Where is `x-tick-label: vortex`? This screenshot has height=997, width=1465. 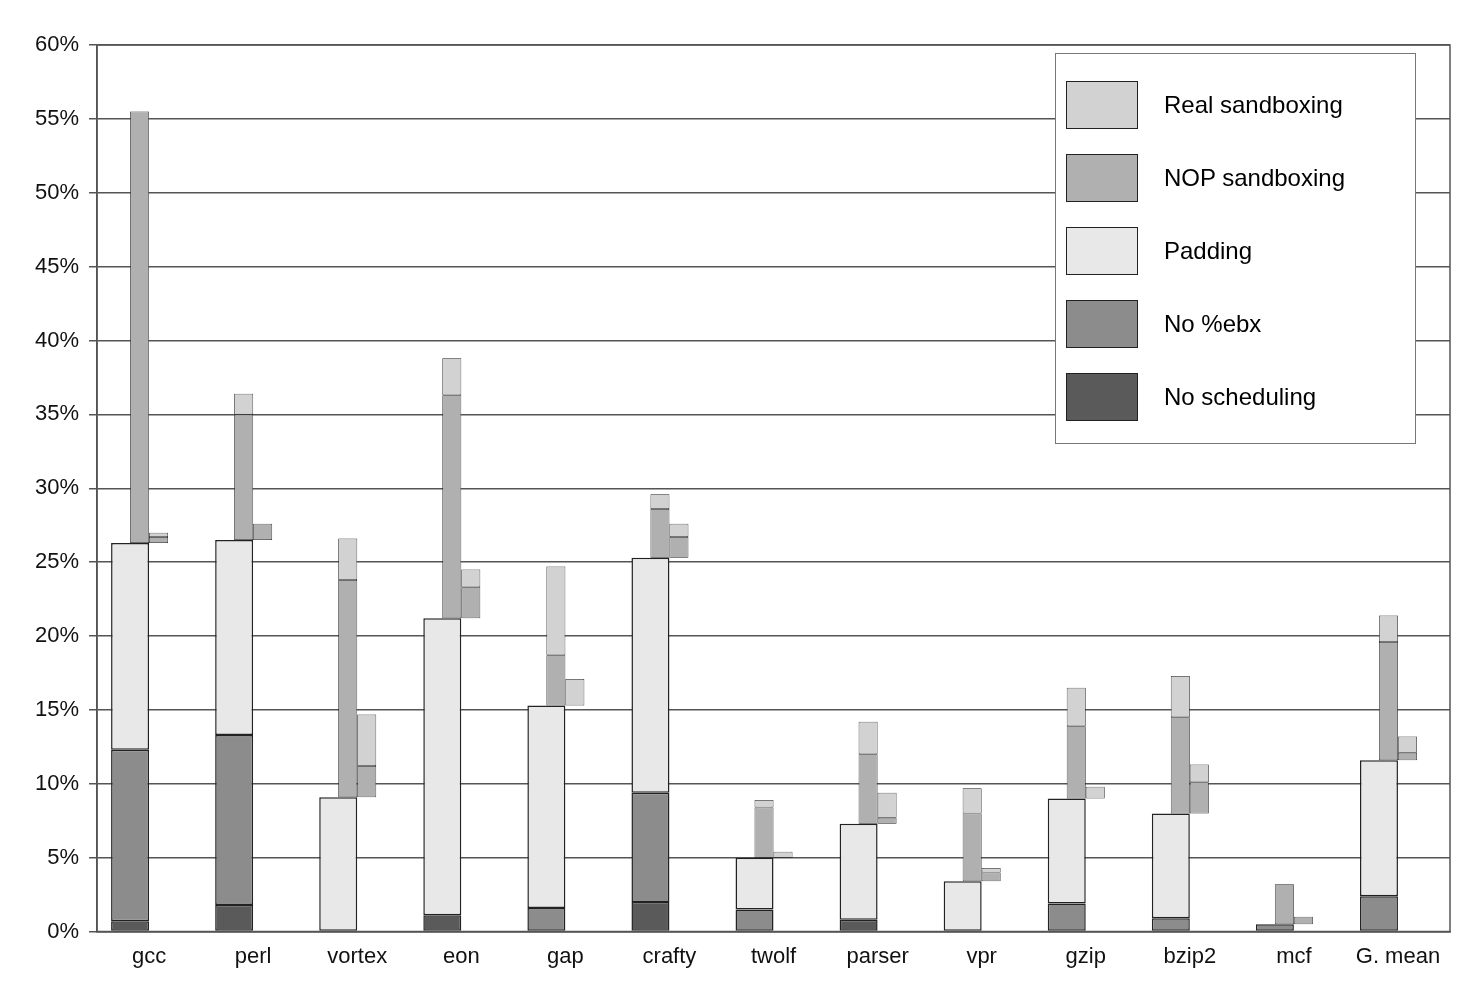
x-tick-label: vortex is located at coordinates (357, 955).